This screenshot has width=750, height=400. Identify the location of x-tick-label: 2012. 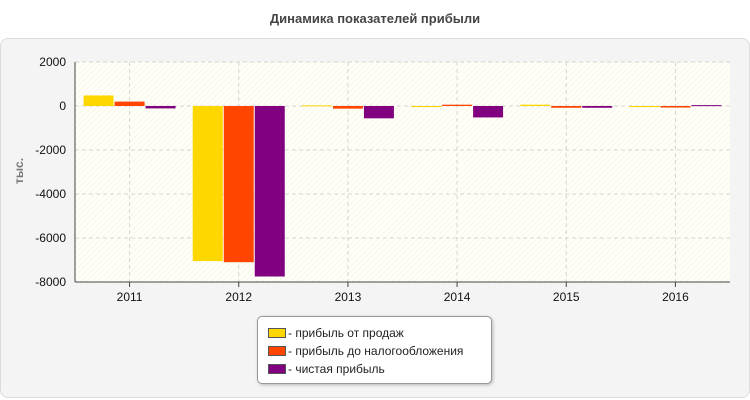
(238, 297).